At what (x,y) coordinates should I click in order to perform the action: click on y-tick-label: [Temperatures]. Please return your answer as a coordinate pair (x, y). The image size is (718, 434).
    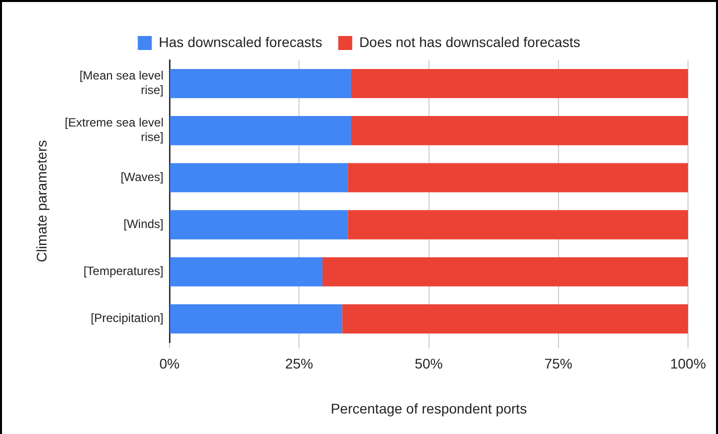
    Looking at the image, I should click on (123, 271).